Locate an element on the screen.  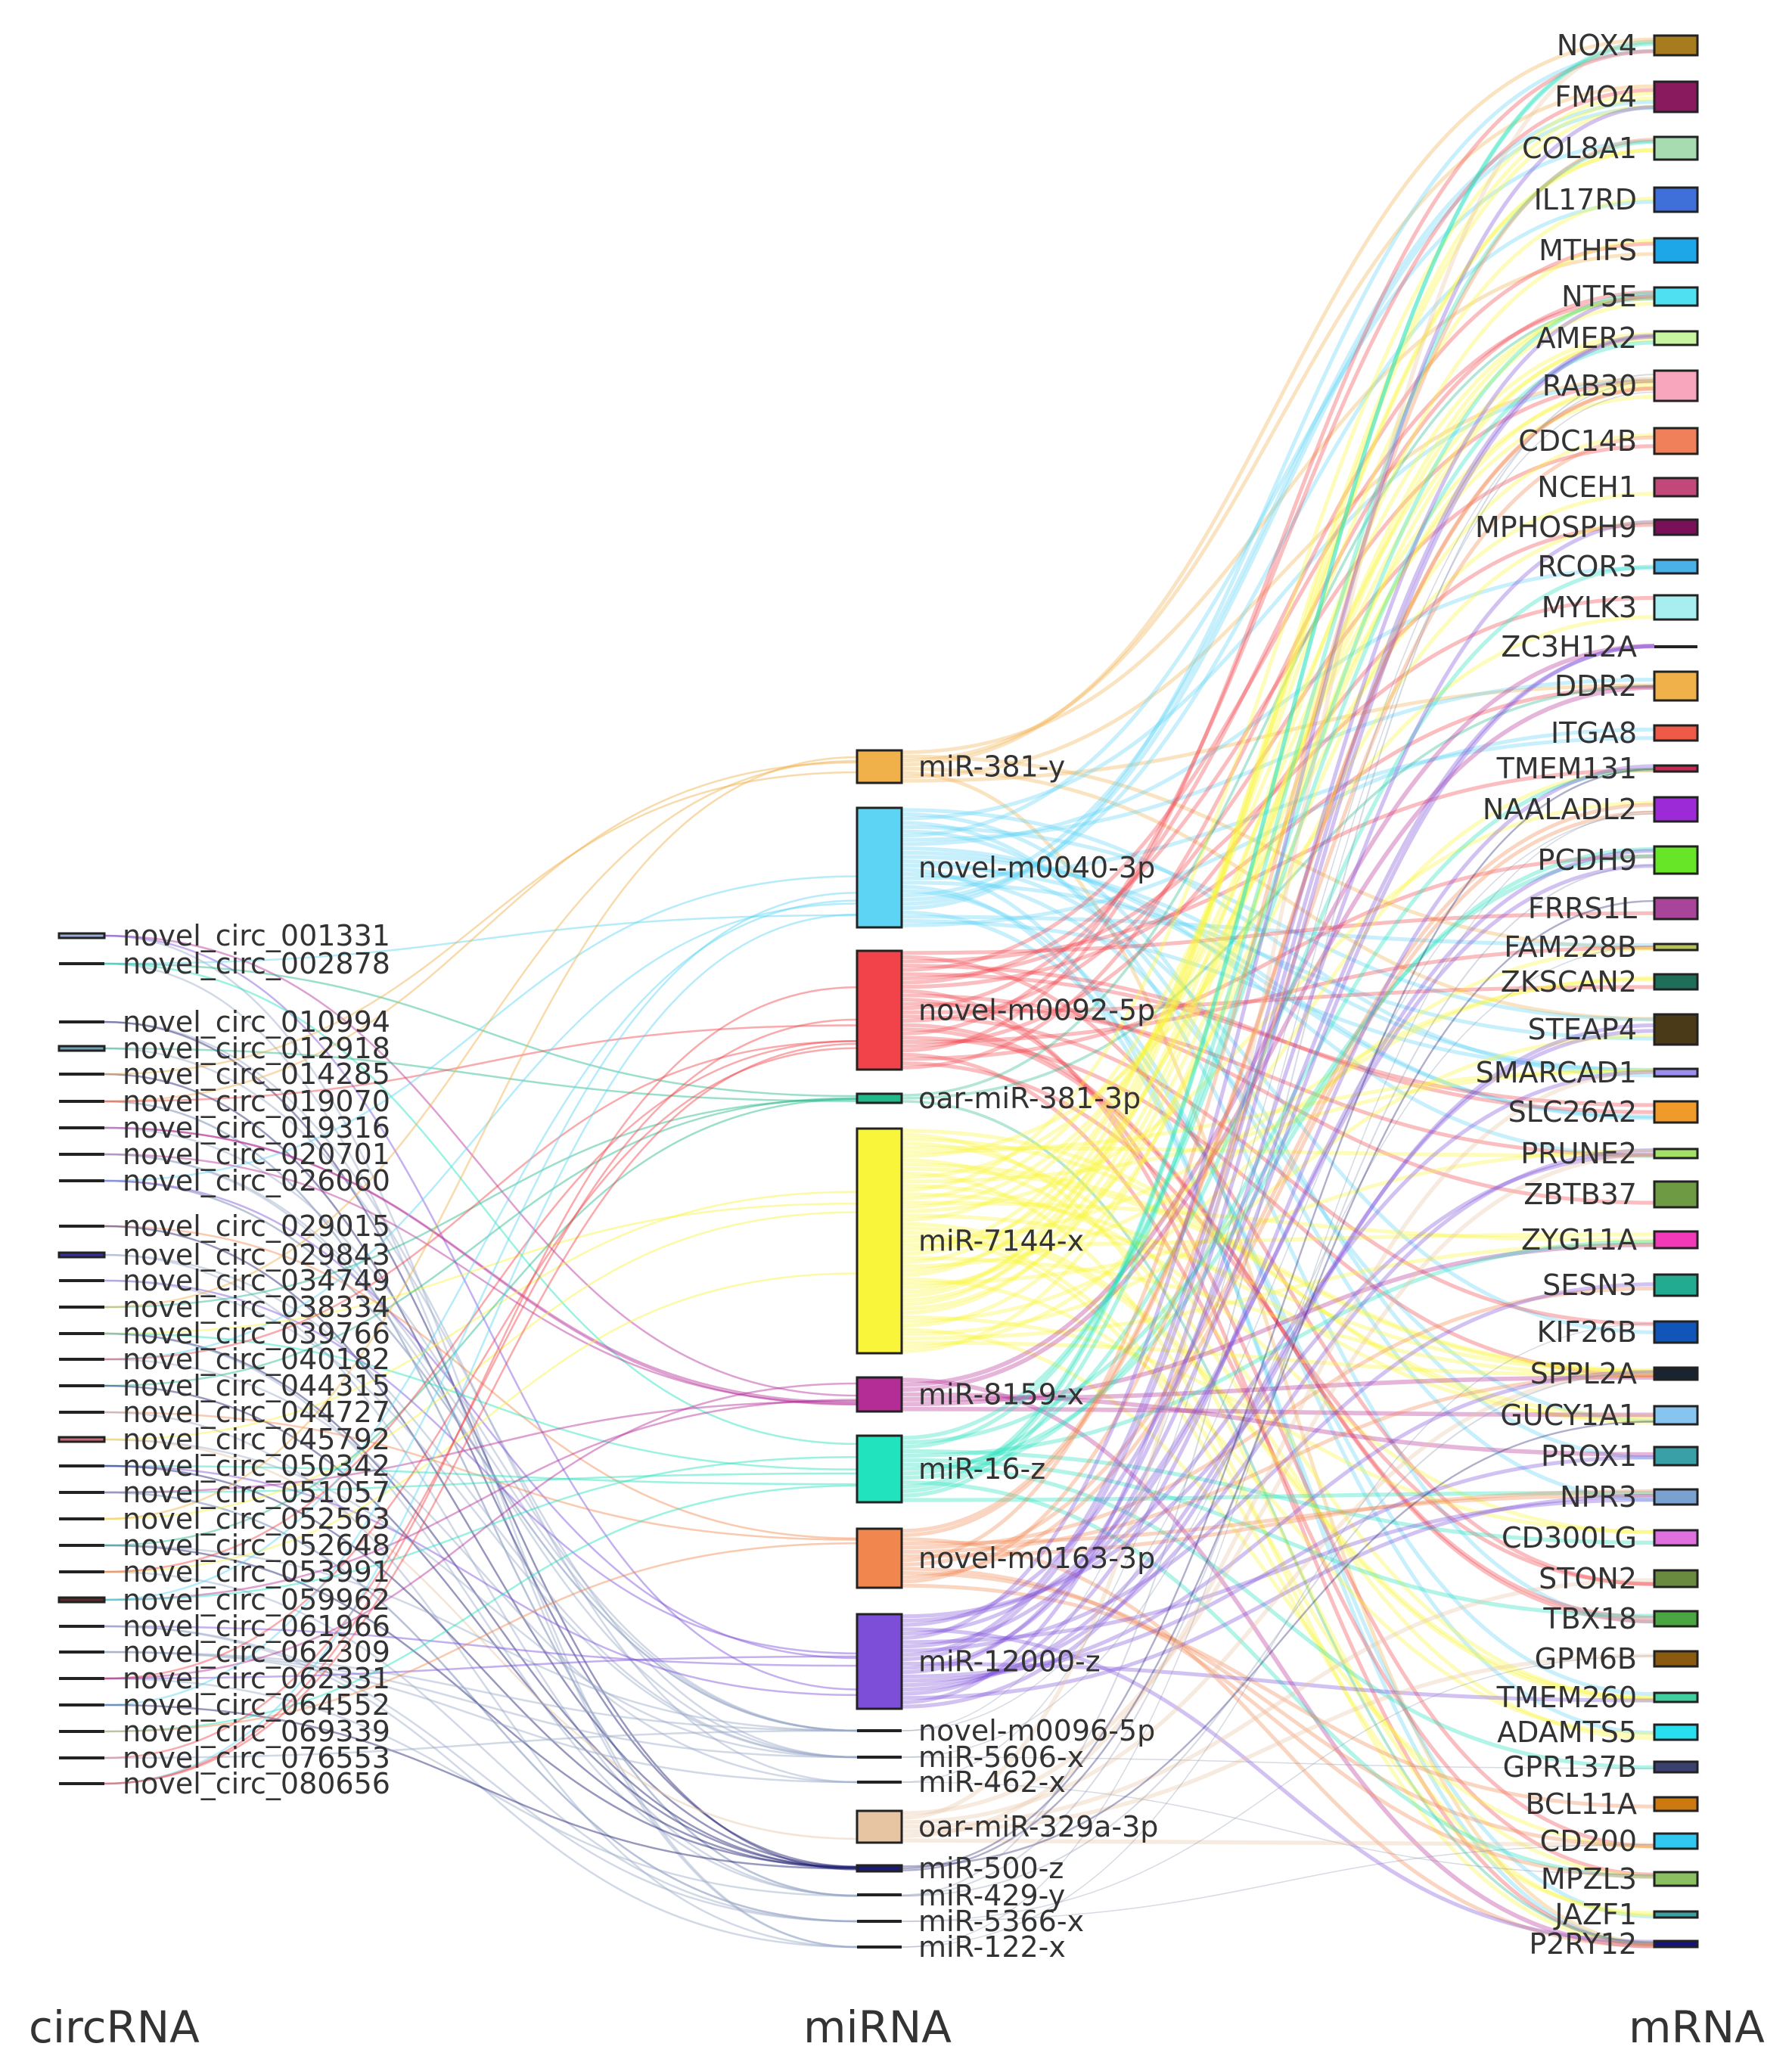
mrna-node-sppl2a: SPPL2A is located at coordinates (1613, 1373).